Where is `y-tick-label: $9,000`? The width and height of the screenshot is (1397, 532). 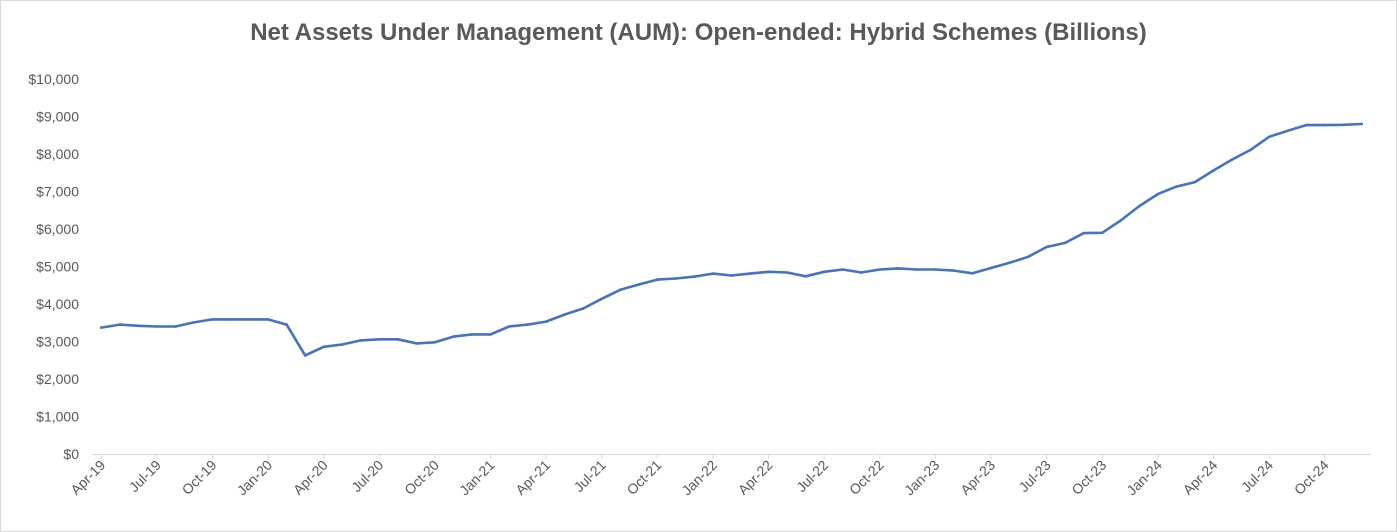 y-tick-label: $9,000 is located at coordinates (57, 117).